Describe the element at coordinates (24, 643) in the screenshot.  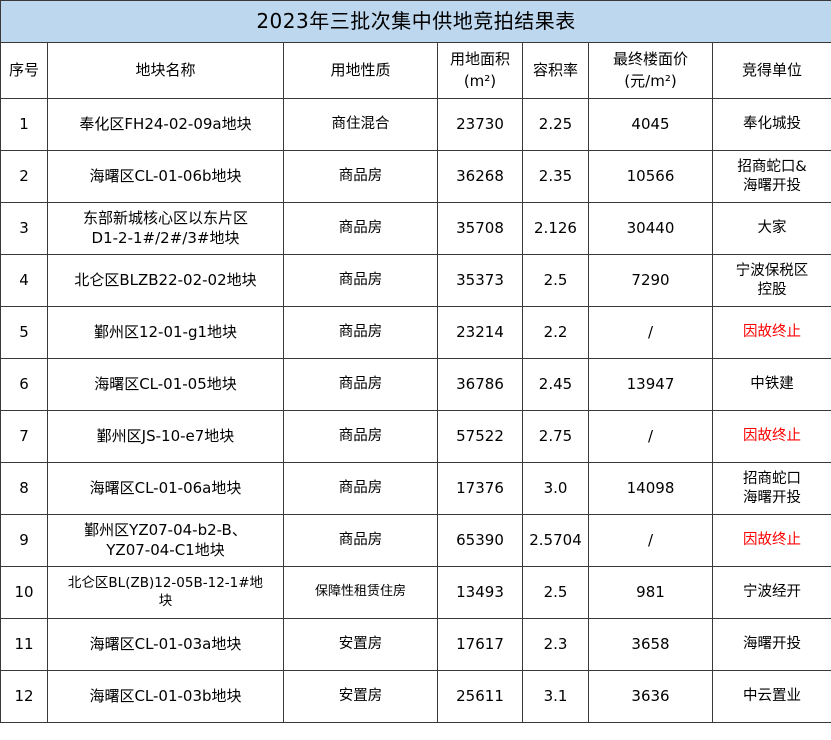
I see `cell-seq-line: 11` at that location.